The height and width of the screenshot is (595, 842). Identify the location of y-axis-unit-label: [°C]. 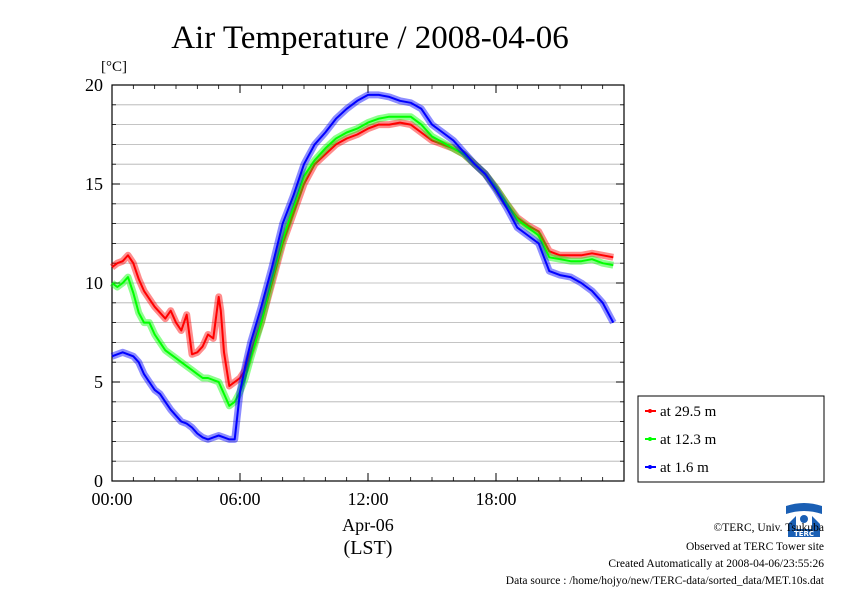
(114, 67).